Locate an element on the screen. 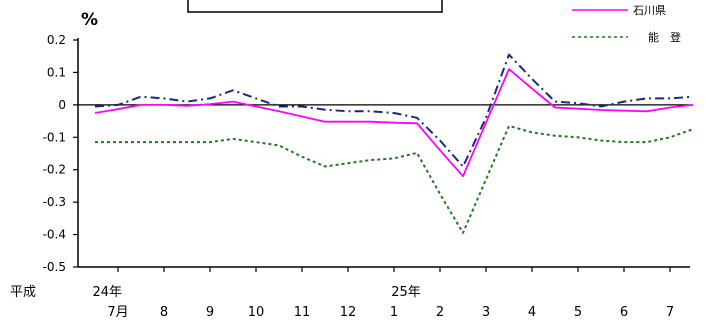 The image size is (708, 322). y-tick-label: -0.4 is located at coordinates (54, 235).